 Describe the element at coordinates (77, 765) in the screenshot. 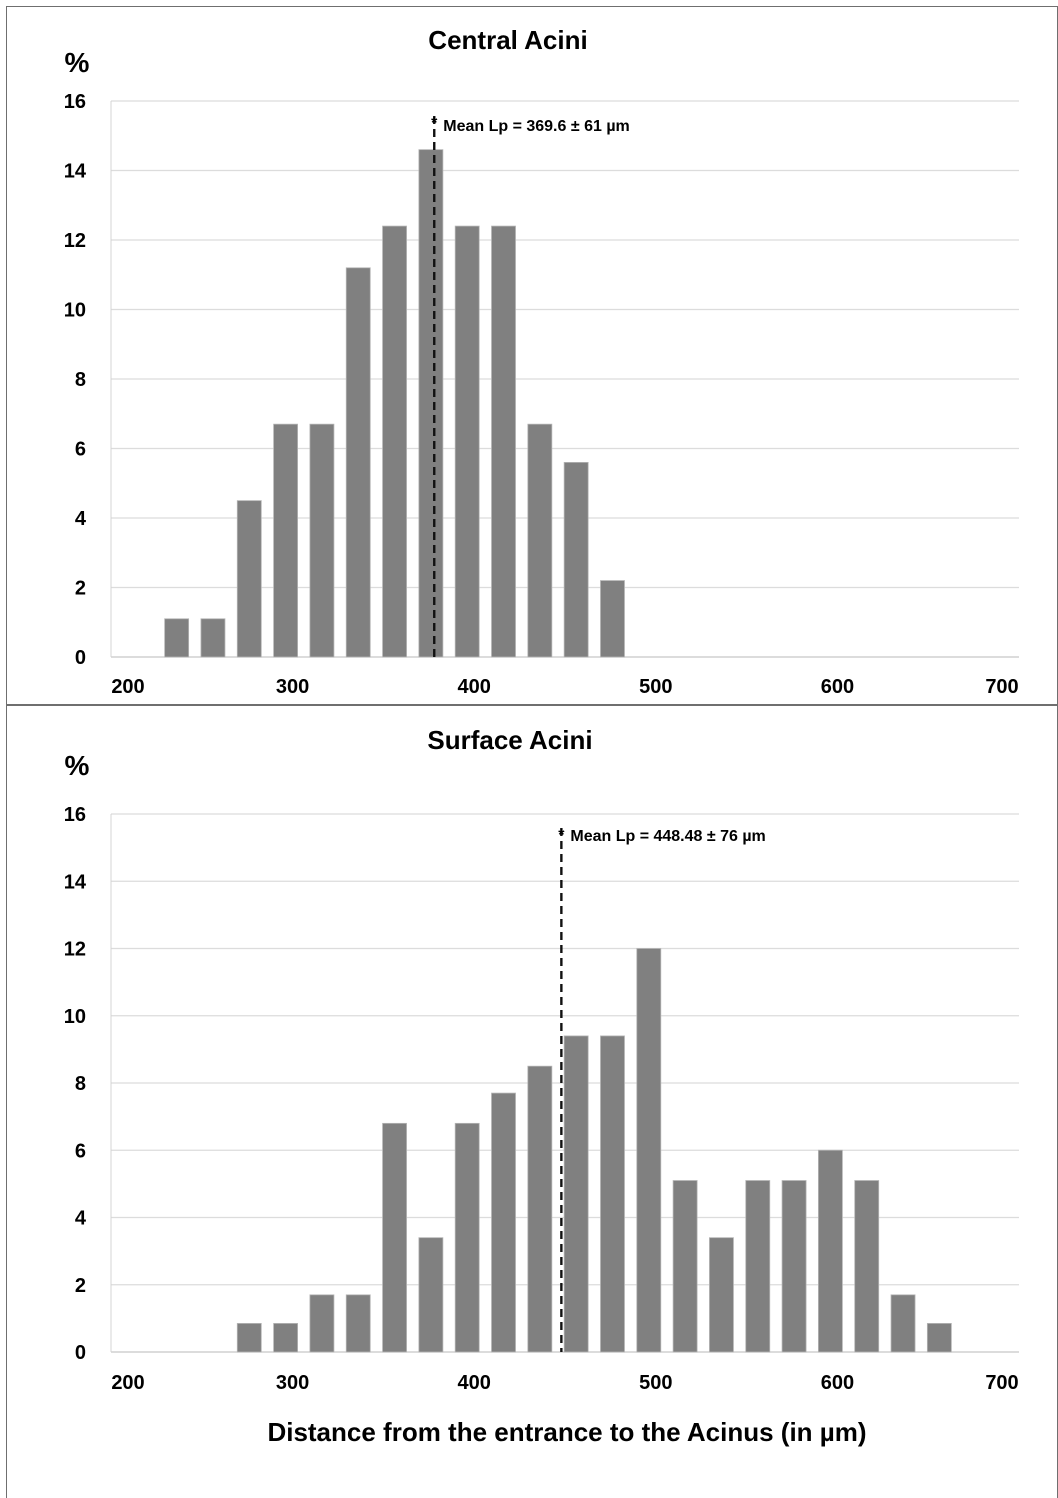

I see `y-axis-label-surface: %` at that location.